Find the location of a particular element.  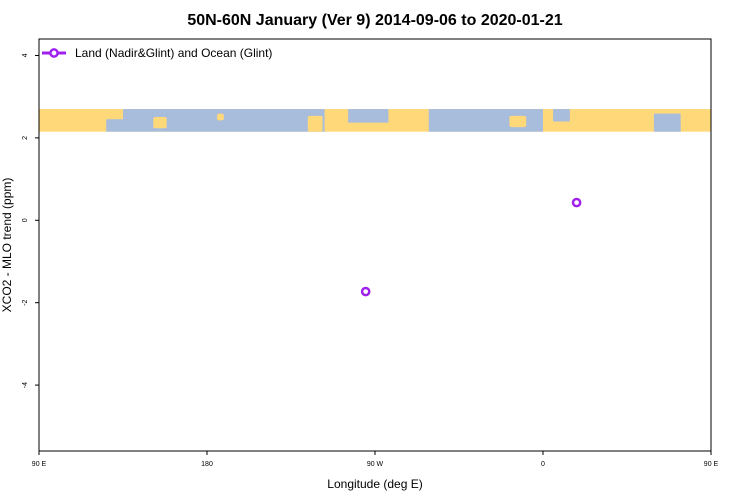

map-ocean-west-pacific is located at coordinates (114, 125).